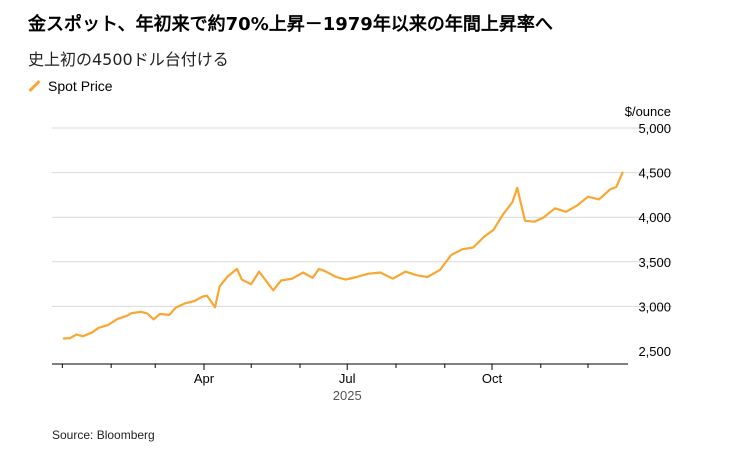 The image size is (733, 452). I want to click on x-tick-label: Oct, so click(492, 378).